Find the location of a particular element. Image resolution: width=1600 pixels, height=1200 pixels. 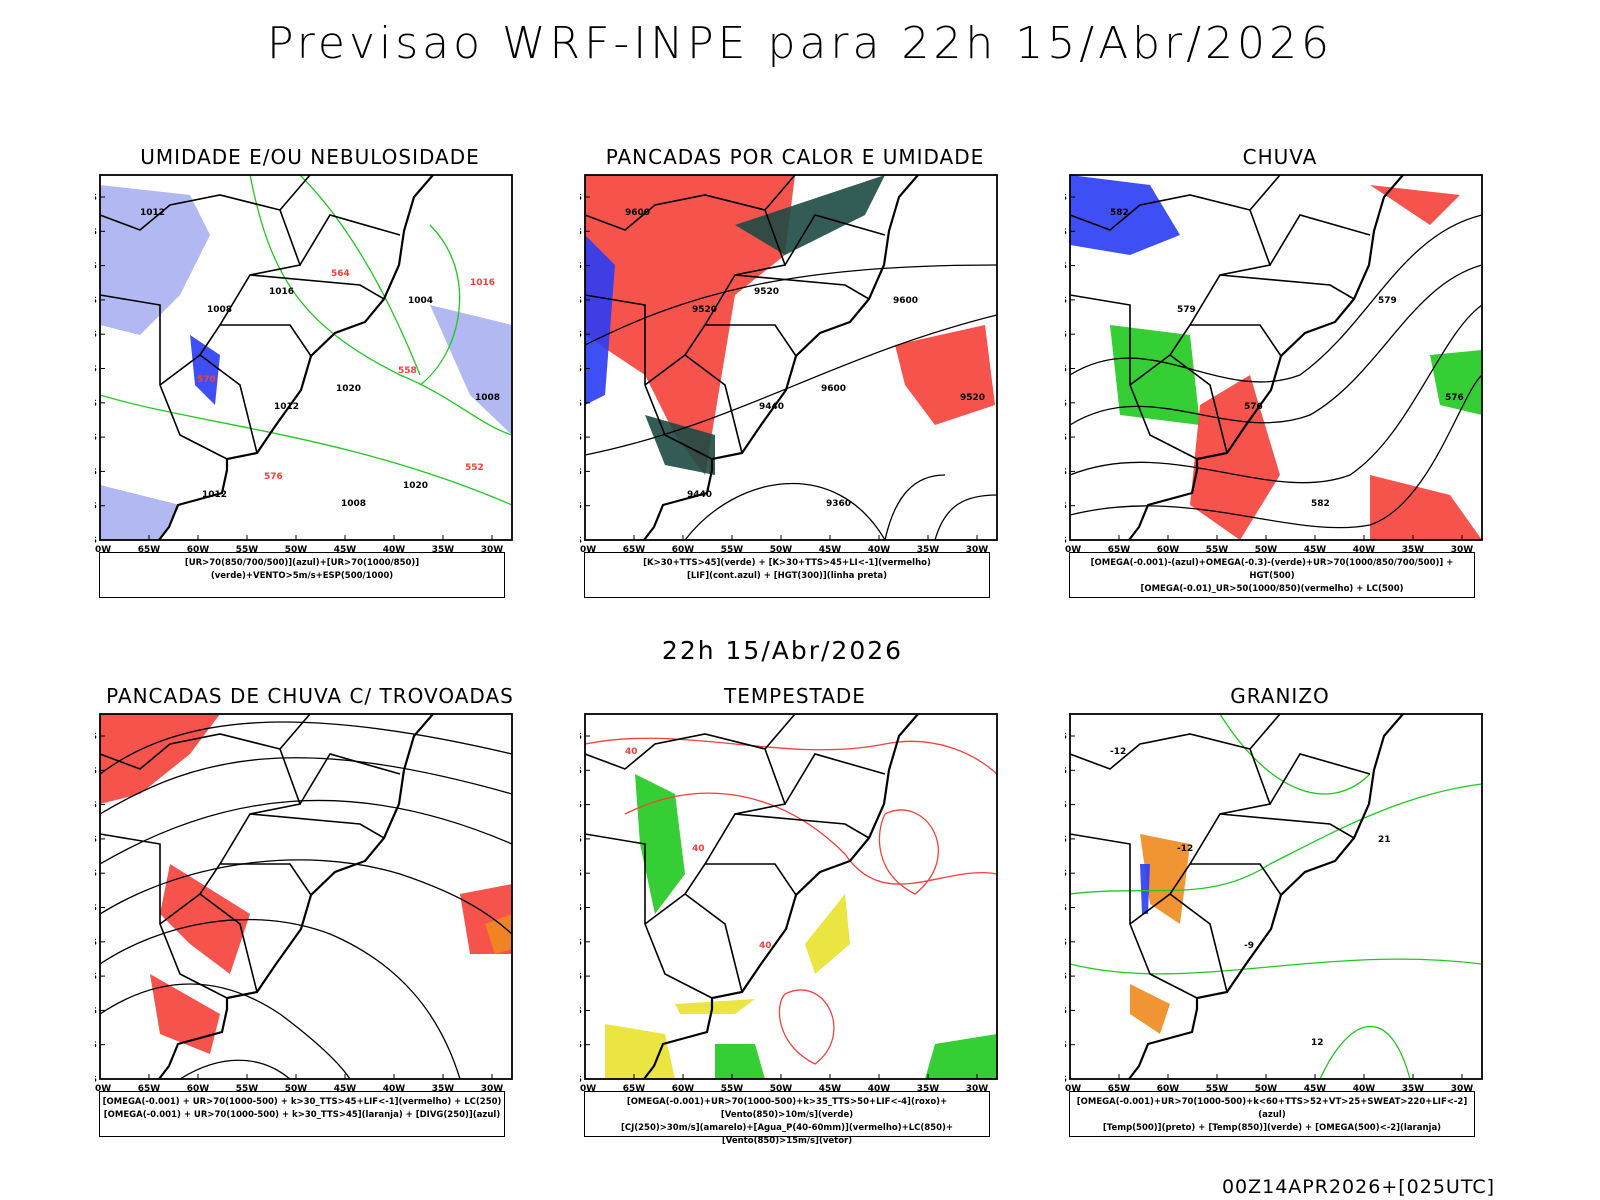

contour-label: 1004 is located at coordinates (420, 301).